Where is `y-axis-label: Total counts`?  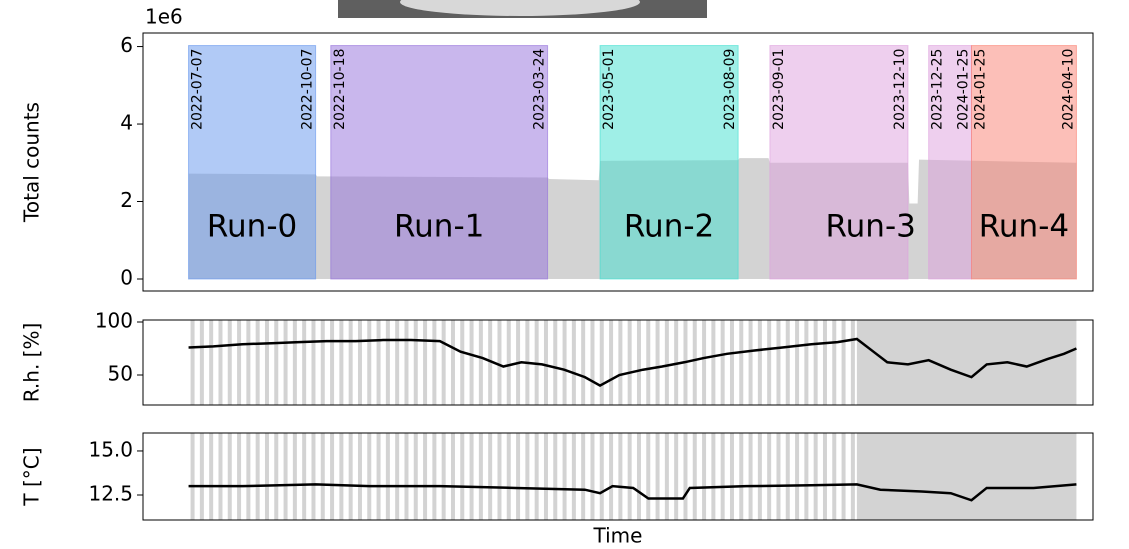
y-axis-label: Total counts is located at coordinates (32, 162).